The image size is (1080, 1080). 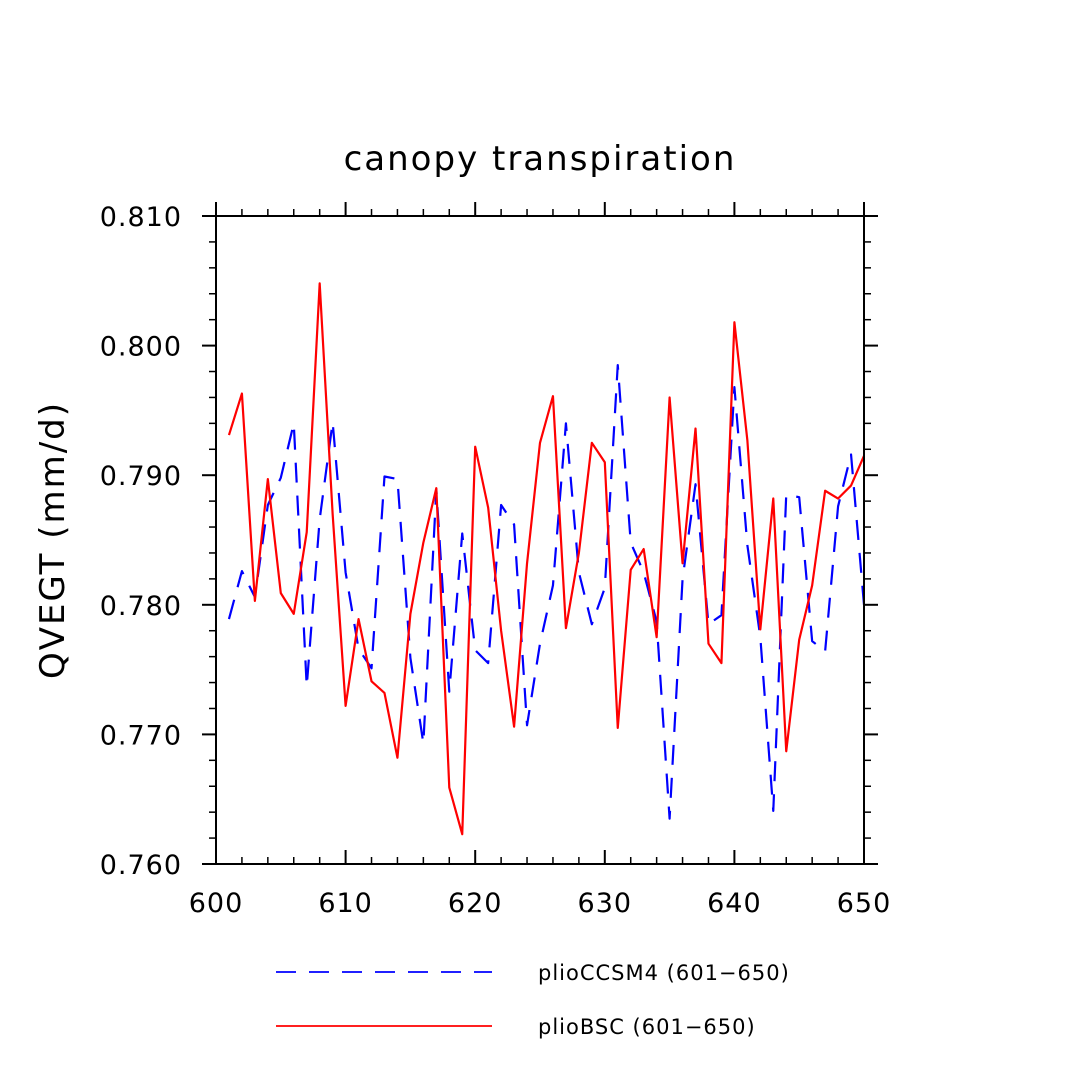 I want to click on y-tick-label: 0.790, so click(x=141, y=476).